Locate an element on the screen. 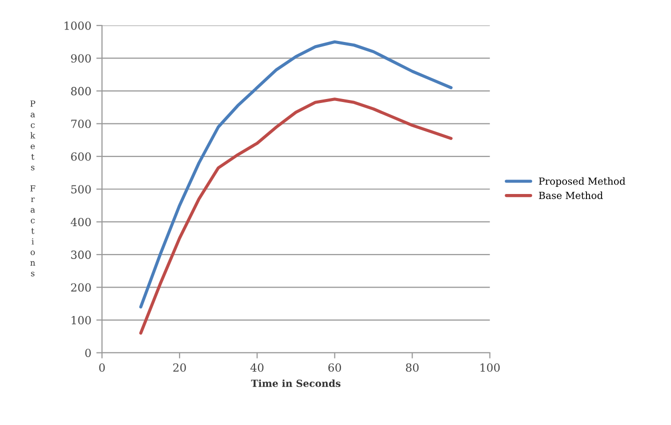 The height and width of the screenshot is (425, 671). x-axis-title: Time in Seconds is located at coordinates (295, 383).